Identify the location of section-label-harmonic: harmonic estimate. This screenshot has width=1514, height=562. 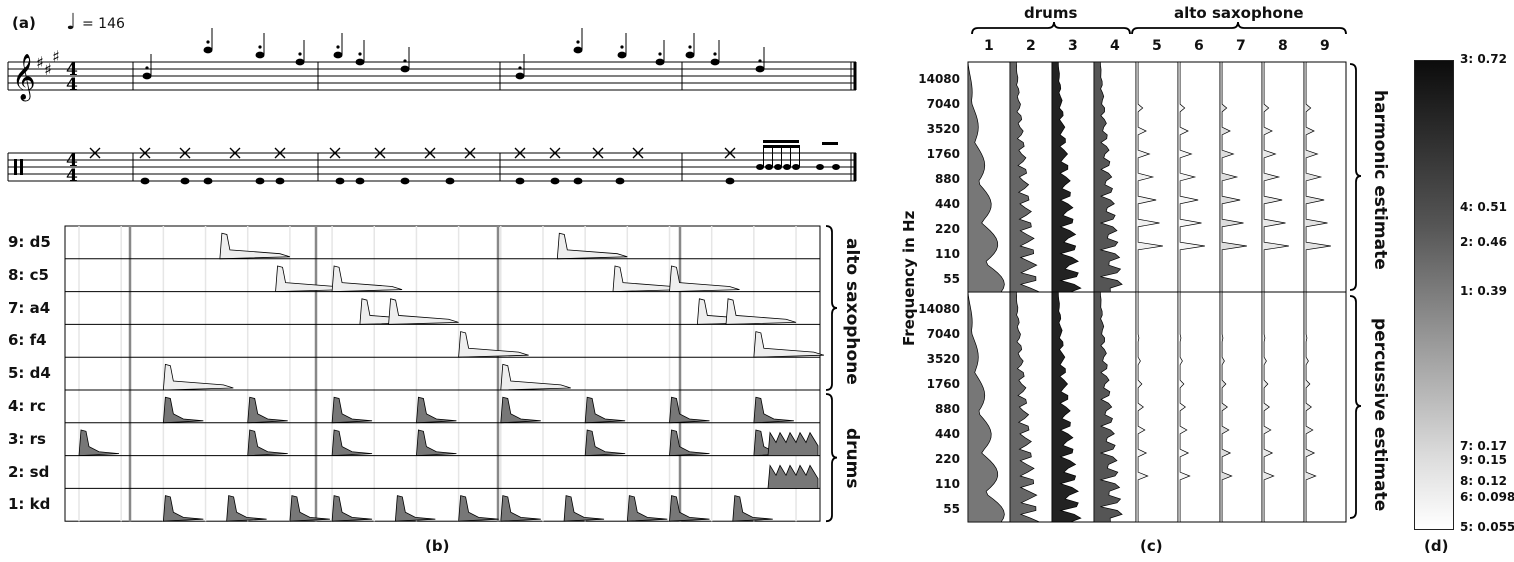
(1380, 180).